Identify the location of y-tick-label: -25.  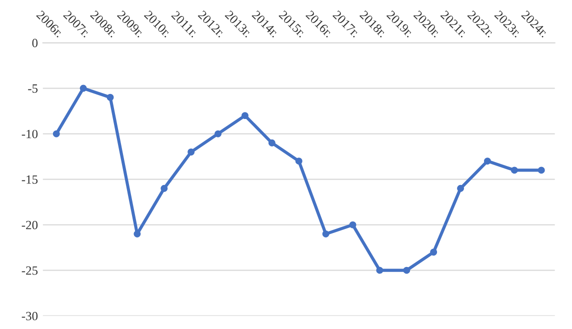
(30, 270).